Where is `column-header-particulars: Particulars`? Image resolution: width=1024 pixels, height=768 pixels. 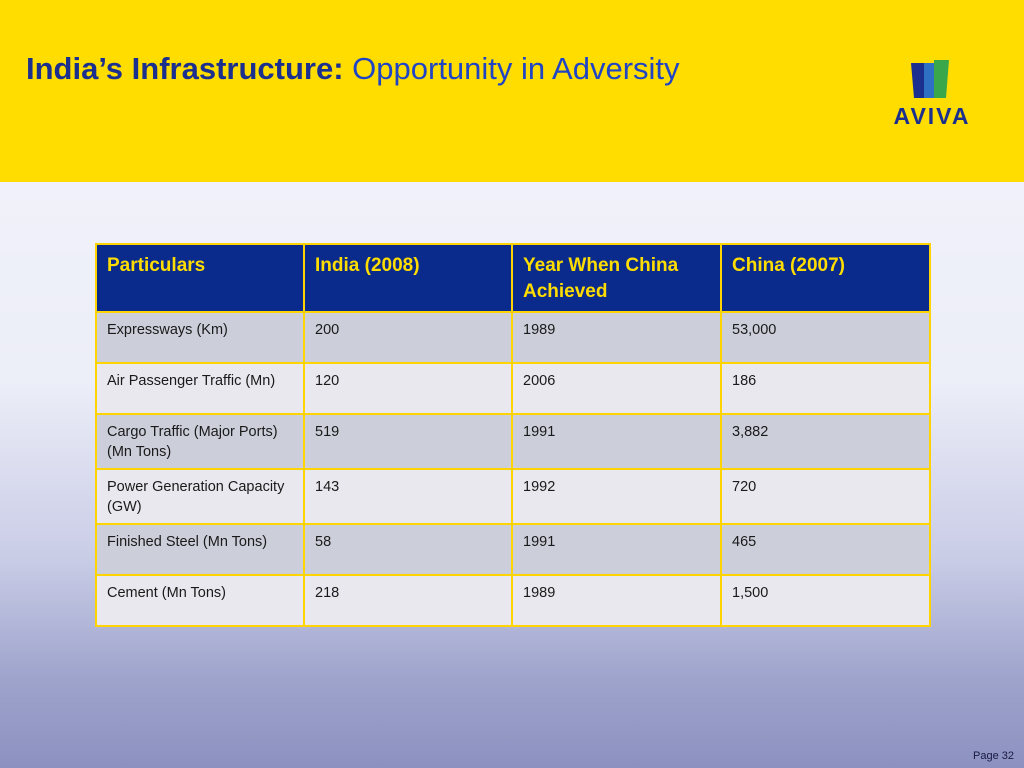
column-header-particulars: Particulars is located at coordinates (200, 278).